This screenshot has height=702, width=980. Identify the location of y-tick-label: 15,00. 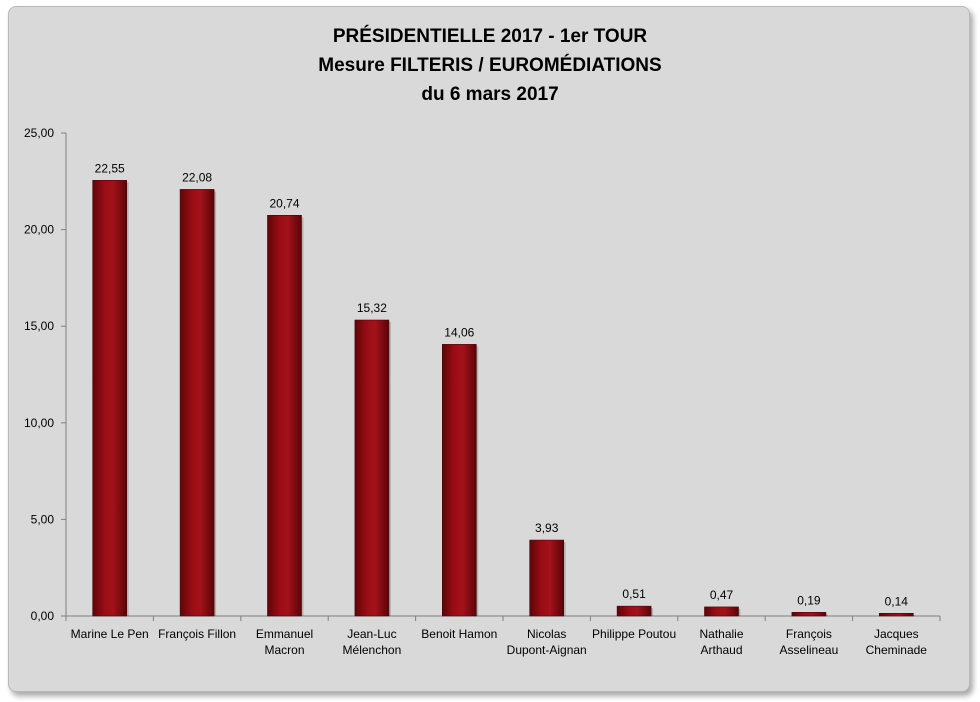
(39, 326).